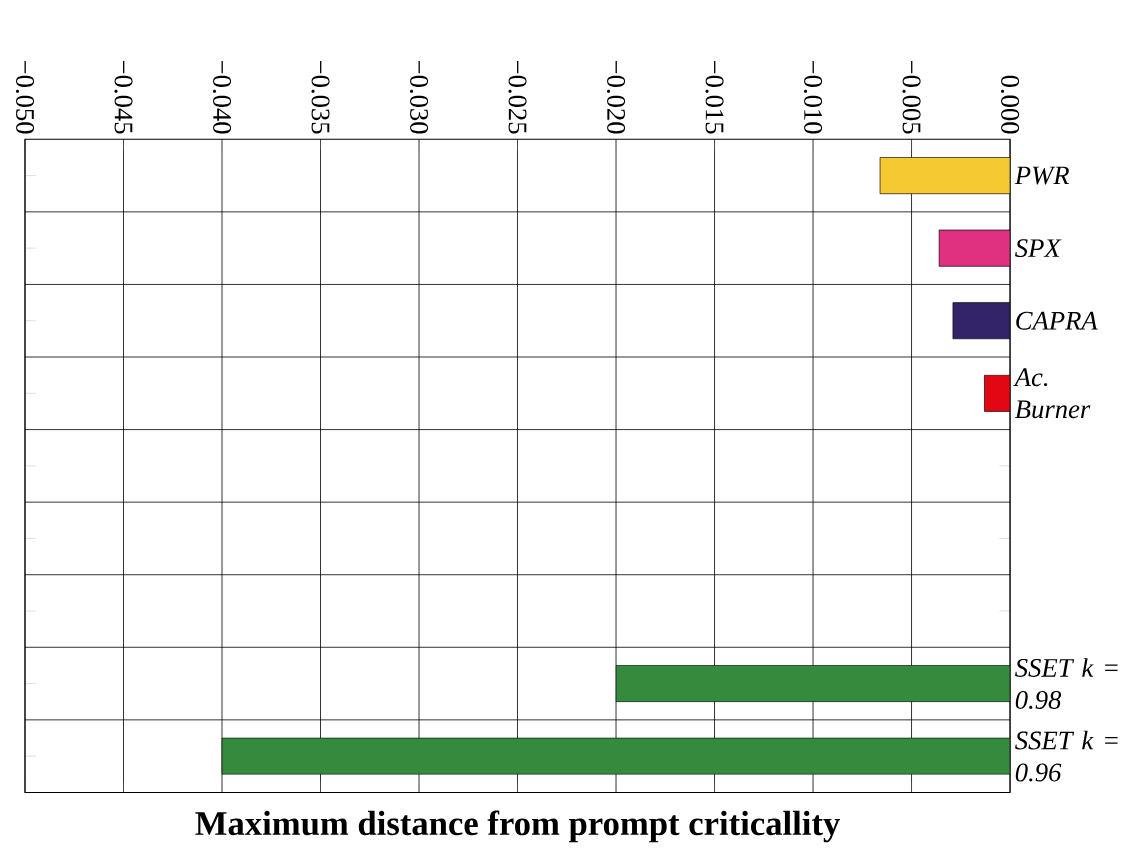  I want to click on y-tick-label: Ac. Burner, so click(1052, 393).